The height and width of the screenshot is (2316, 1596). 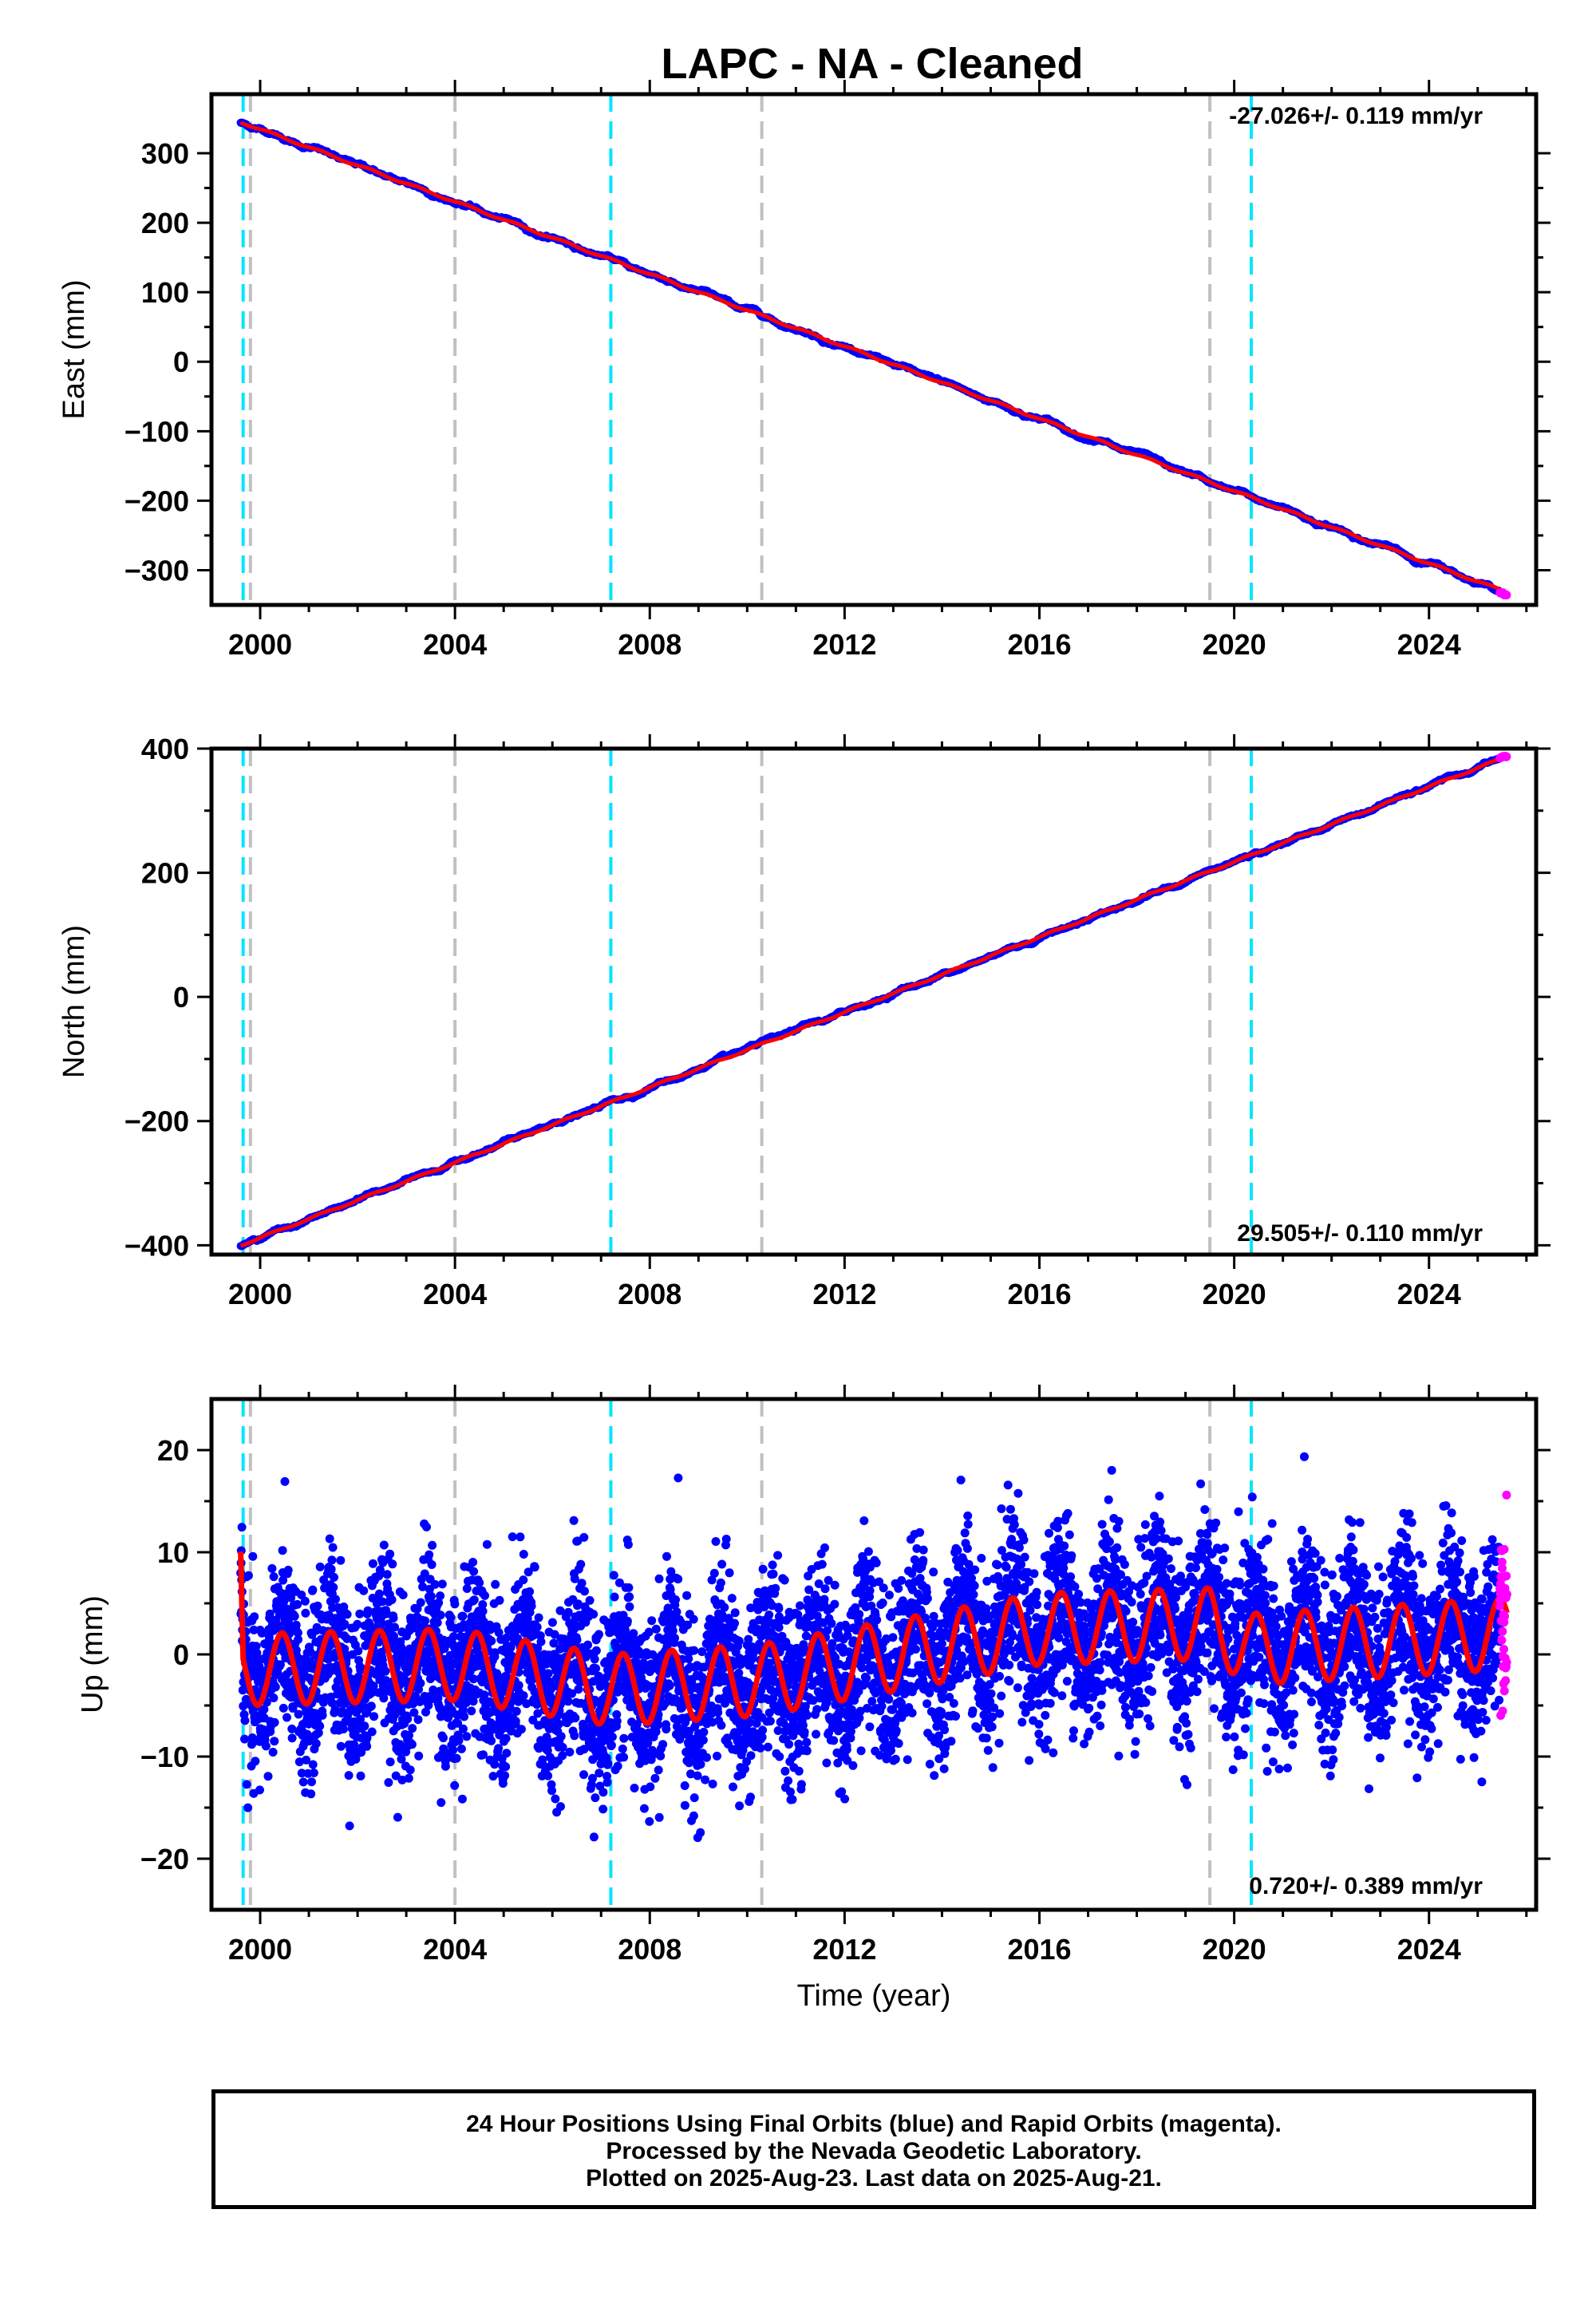 What do you see at coordinates (260, 1294) in the screenshot?
I see `north-x-tick-label: 2000` at bounding box center [260, 1294].